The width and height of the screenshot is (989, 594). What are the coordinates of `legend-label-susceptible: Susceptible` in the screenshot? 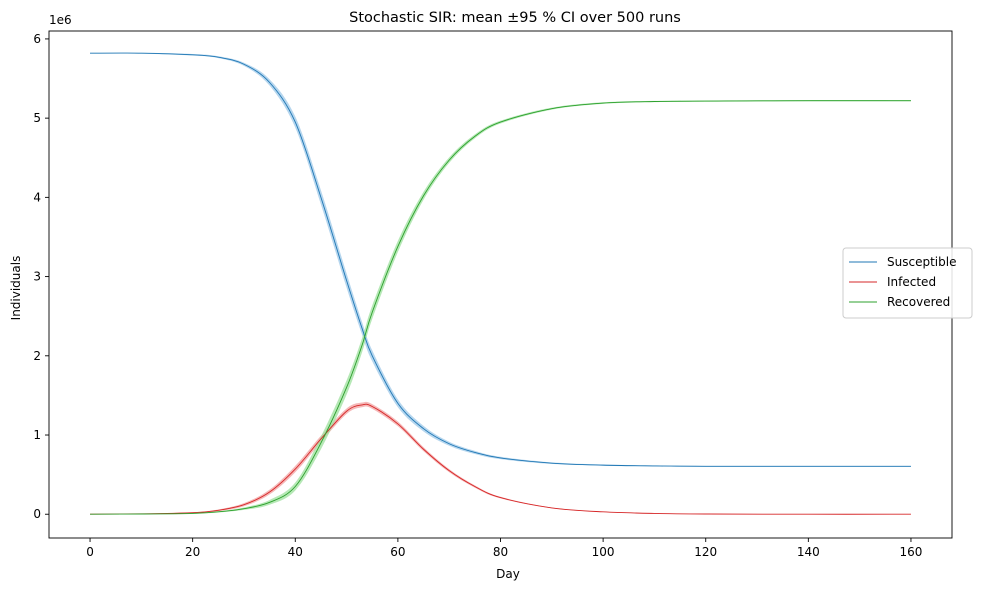 It's located at (921, 262).